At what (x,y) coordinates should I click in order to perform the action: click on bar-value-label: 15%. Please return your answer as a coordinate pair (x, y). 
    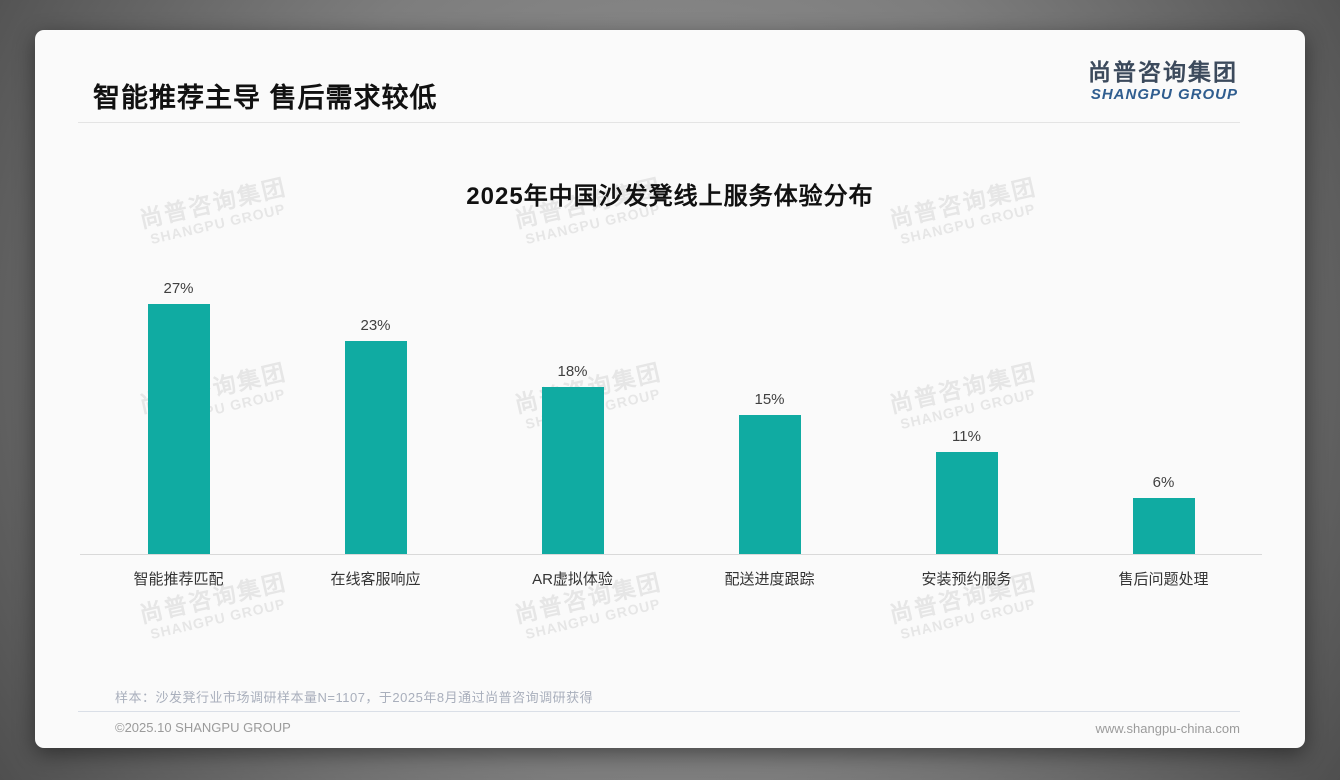
    Looking at the image, I should click on (769, 399).